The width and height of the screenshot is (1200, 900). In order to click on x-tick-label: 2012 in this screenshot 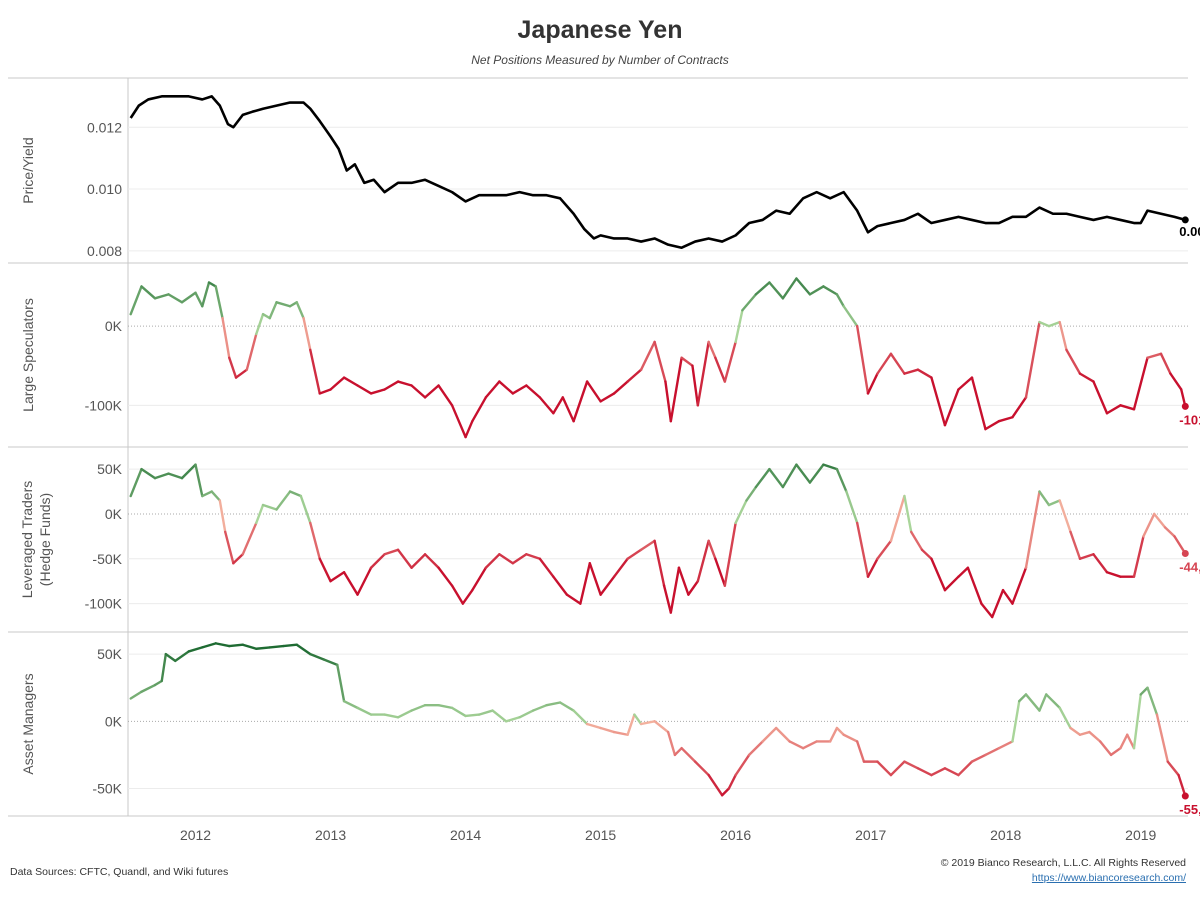, I will do `click(195, 835)`.